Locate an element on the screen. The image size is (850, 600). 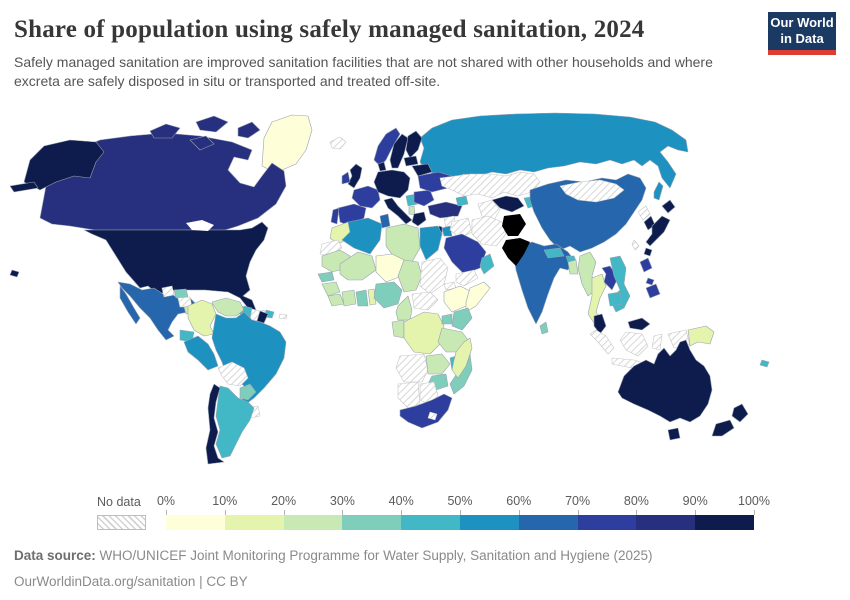
country-malaysia-borneo is located at coordinates (639, 324).